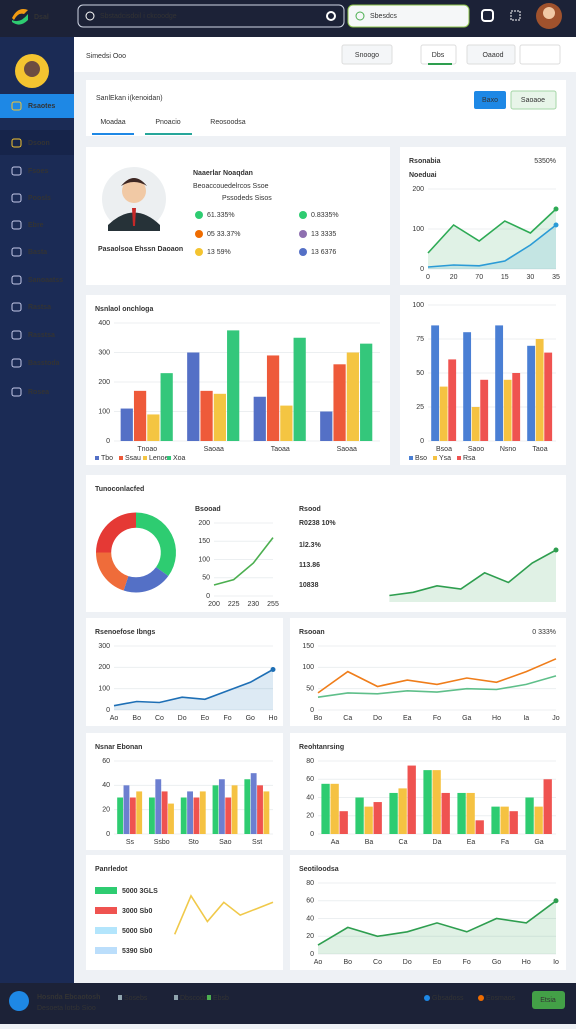  What do you see at coordinates (159, 458) in the screenshot?
I see `legend-label: Lenoe` at bounding box center [159, 458].